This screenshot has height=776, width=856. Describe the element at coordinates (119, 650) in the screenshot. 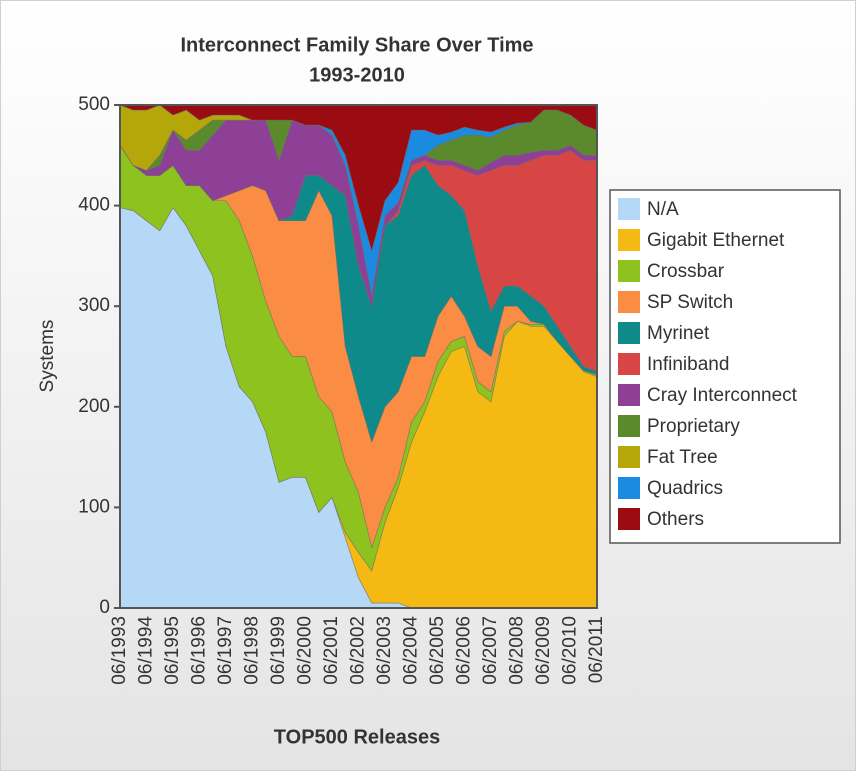

I see `x-tick-label: 06/1993` at that location.